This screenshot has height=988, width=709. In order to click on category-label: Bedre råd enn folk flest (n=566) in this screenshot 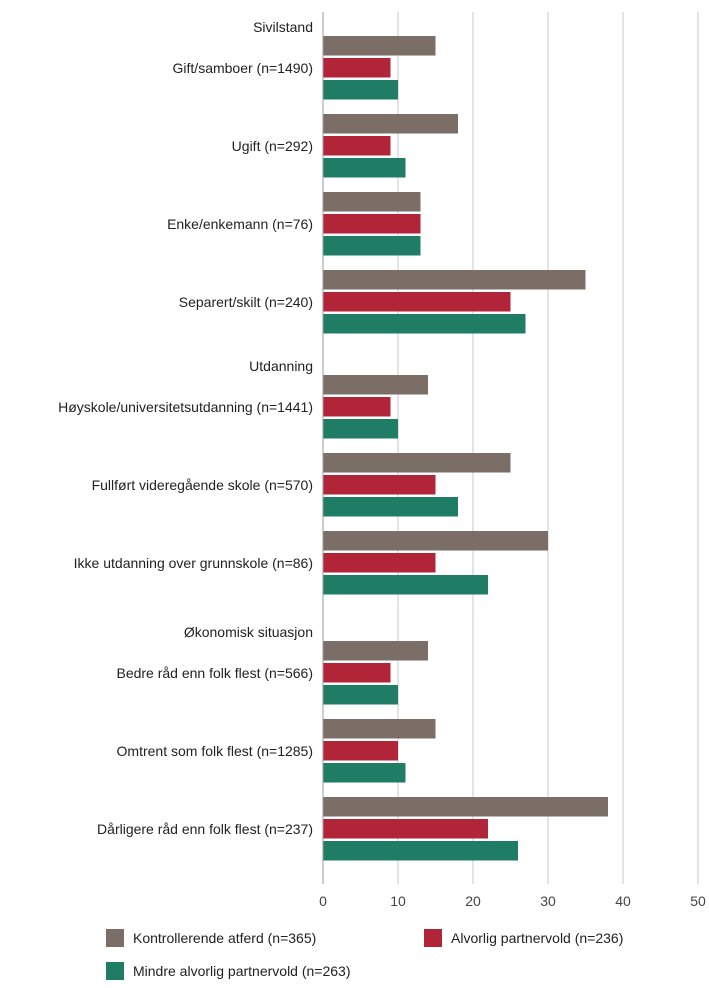, I will do `click(214, 673)`.